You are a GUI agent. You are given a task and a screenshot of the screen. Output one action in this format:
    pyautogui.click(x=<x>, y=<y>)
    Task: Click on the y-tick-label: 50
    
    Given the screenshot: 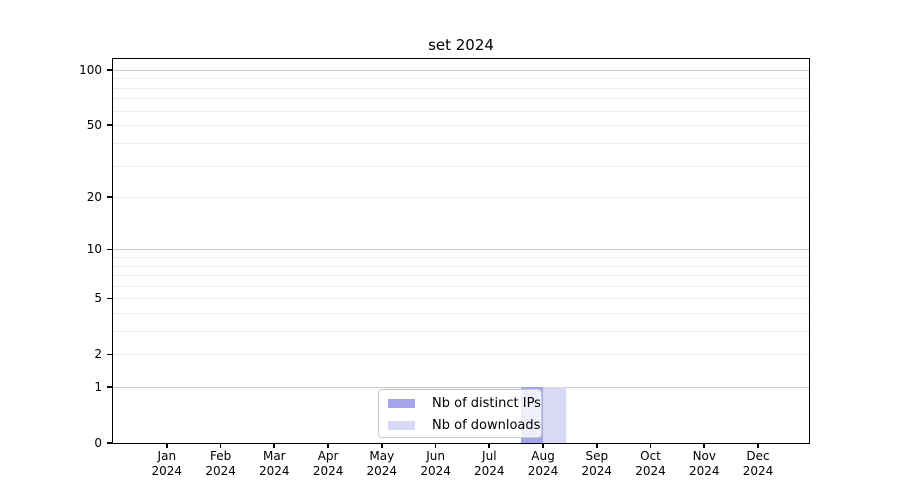 What is the action you would take?
    pyautogui.click(x=94, y=125)
    